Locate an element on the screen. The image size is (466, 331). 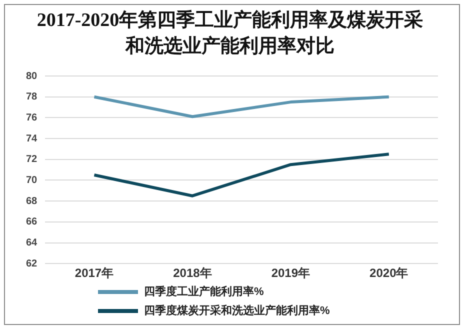
x-tick-label: 2018年 is located at coordinates (192, 273).